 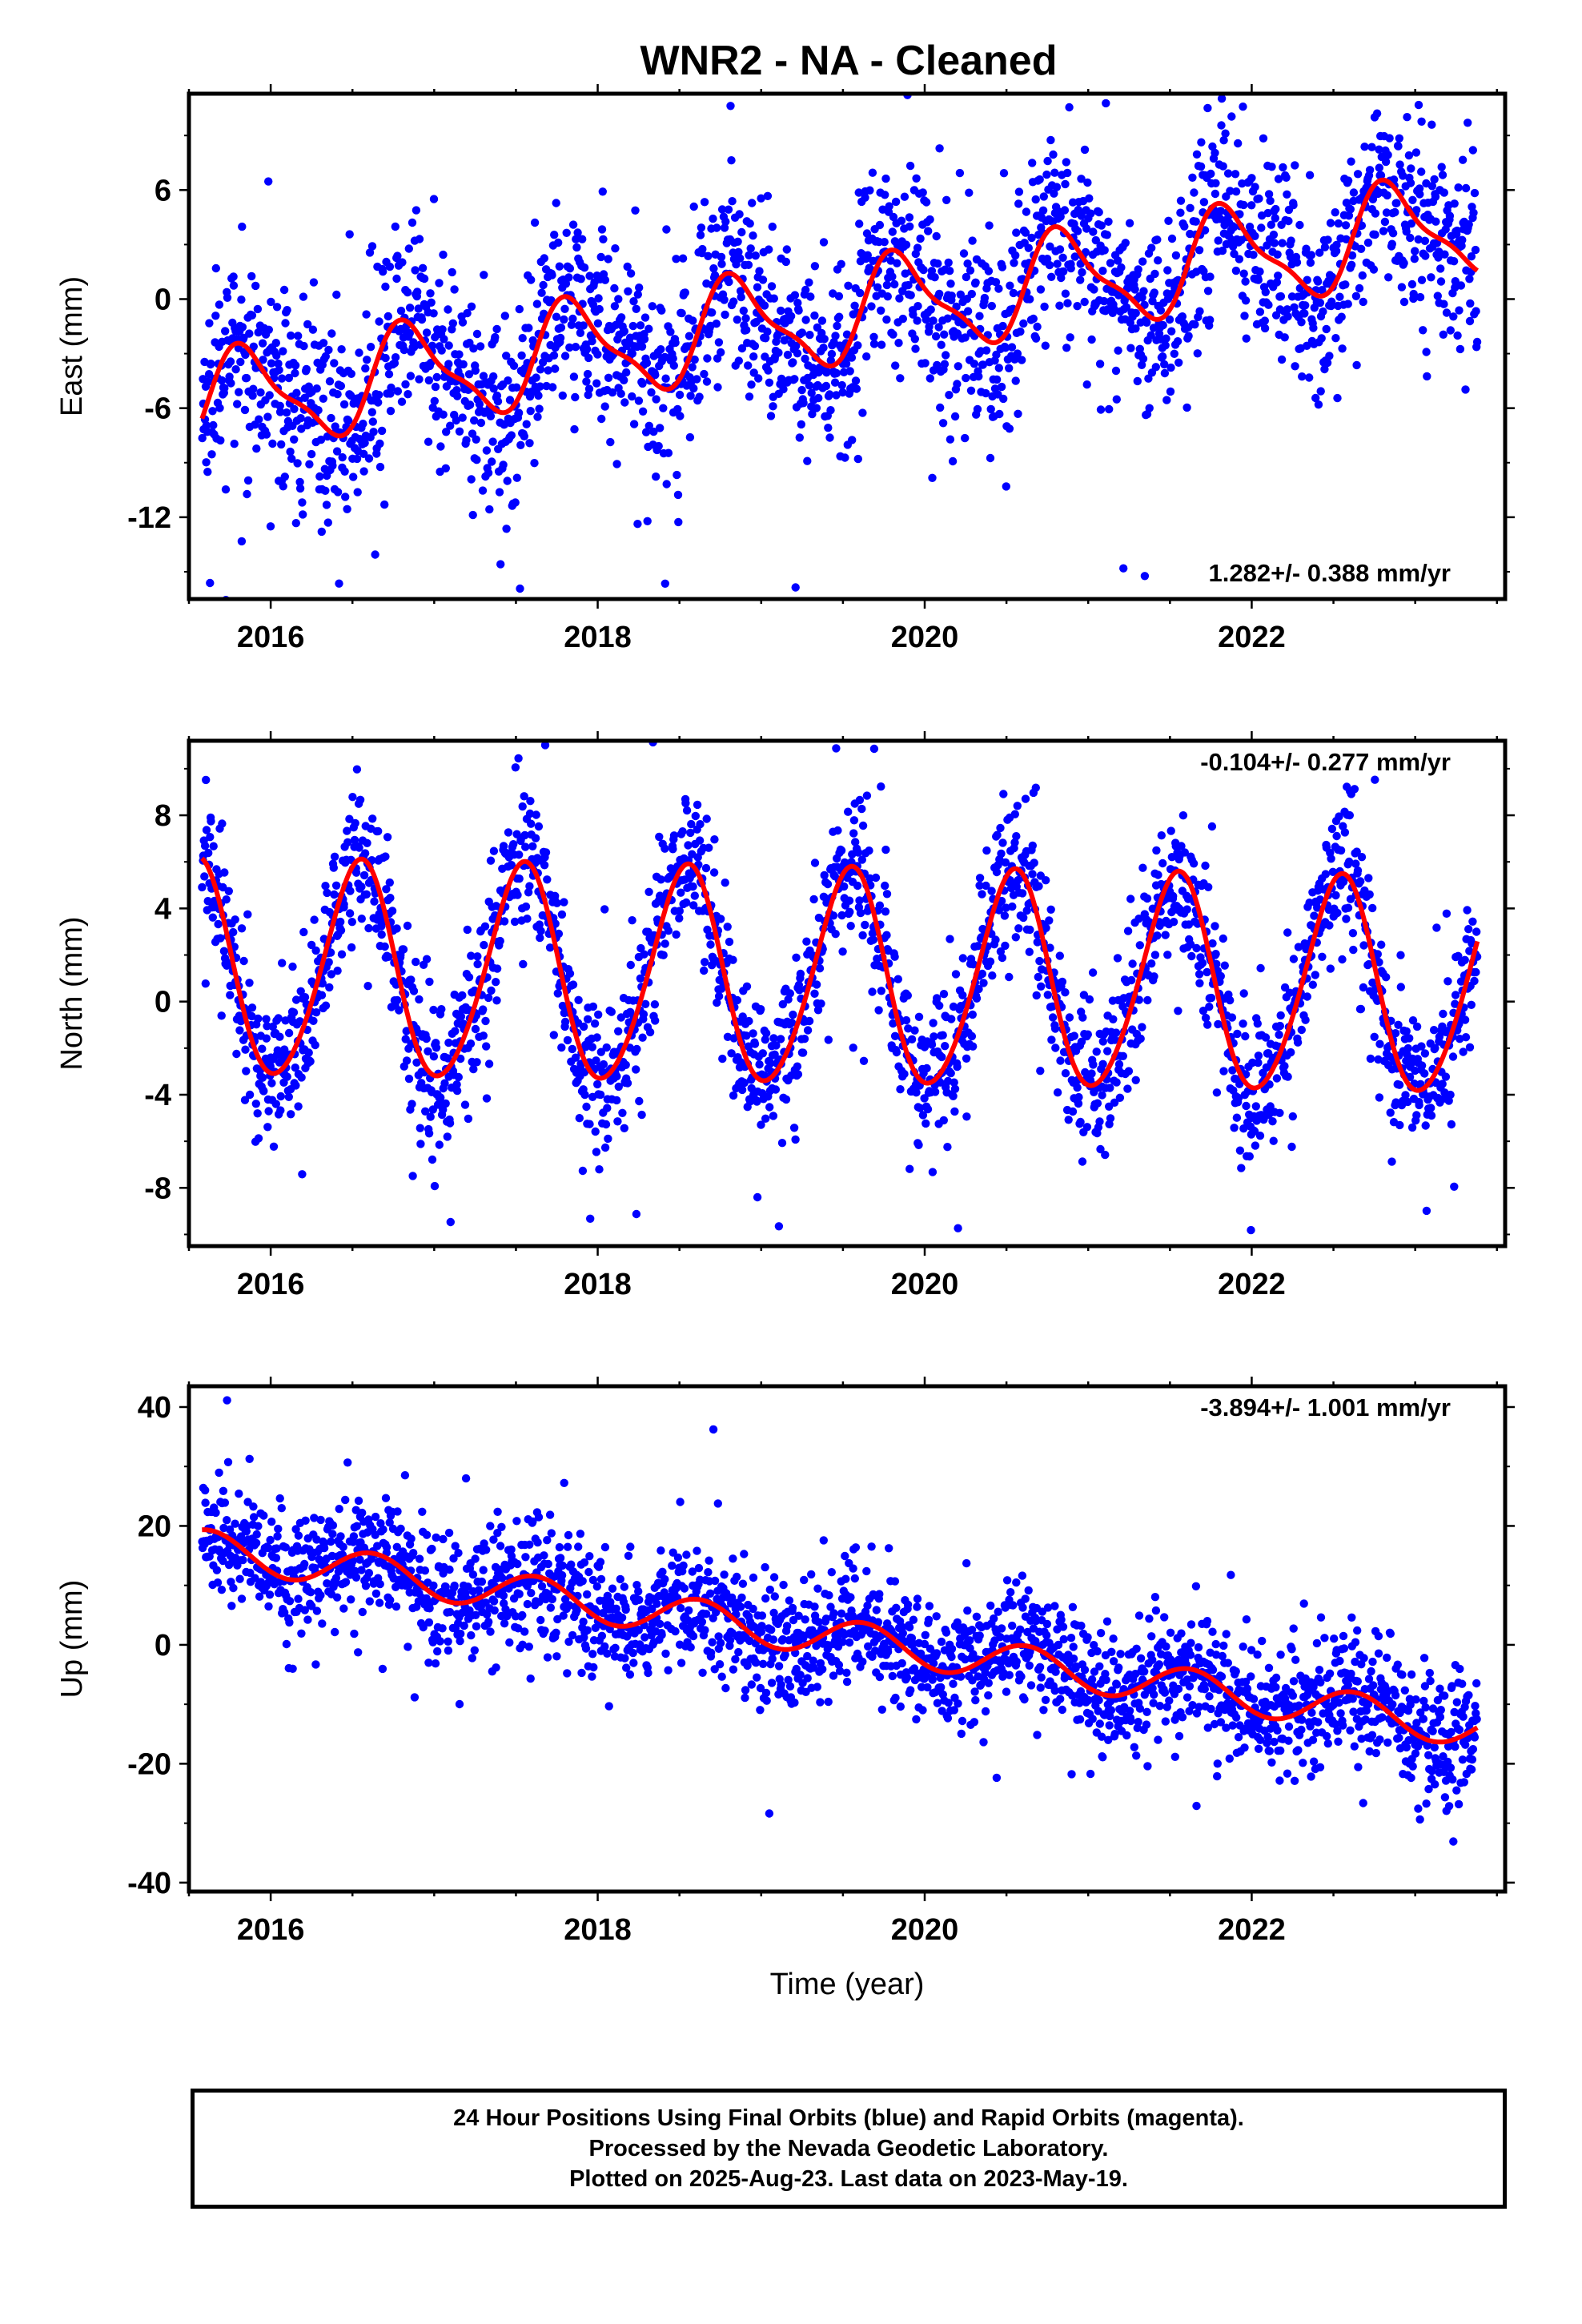 What do you see at coordinates (1252, 637) in the screenshot?
I see `east-x-tick-label: 2022` at bounding box center [1252, 637].